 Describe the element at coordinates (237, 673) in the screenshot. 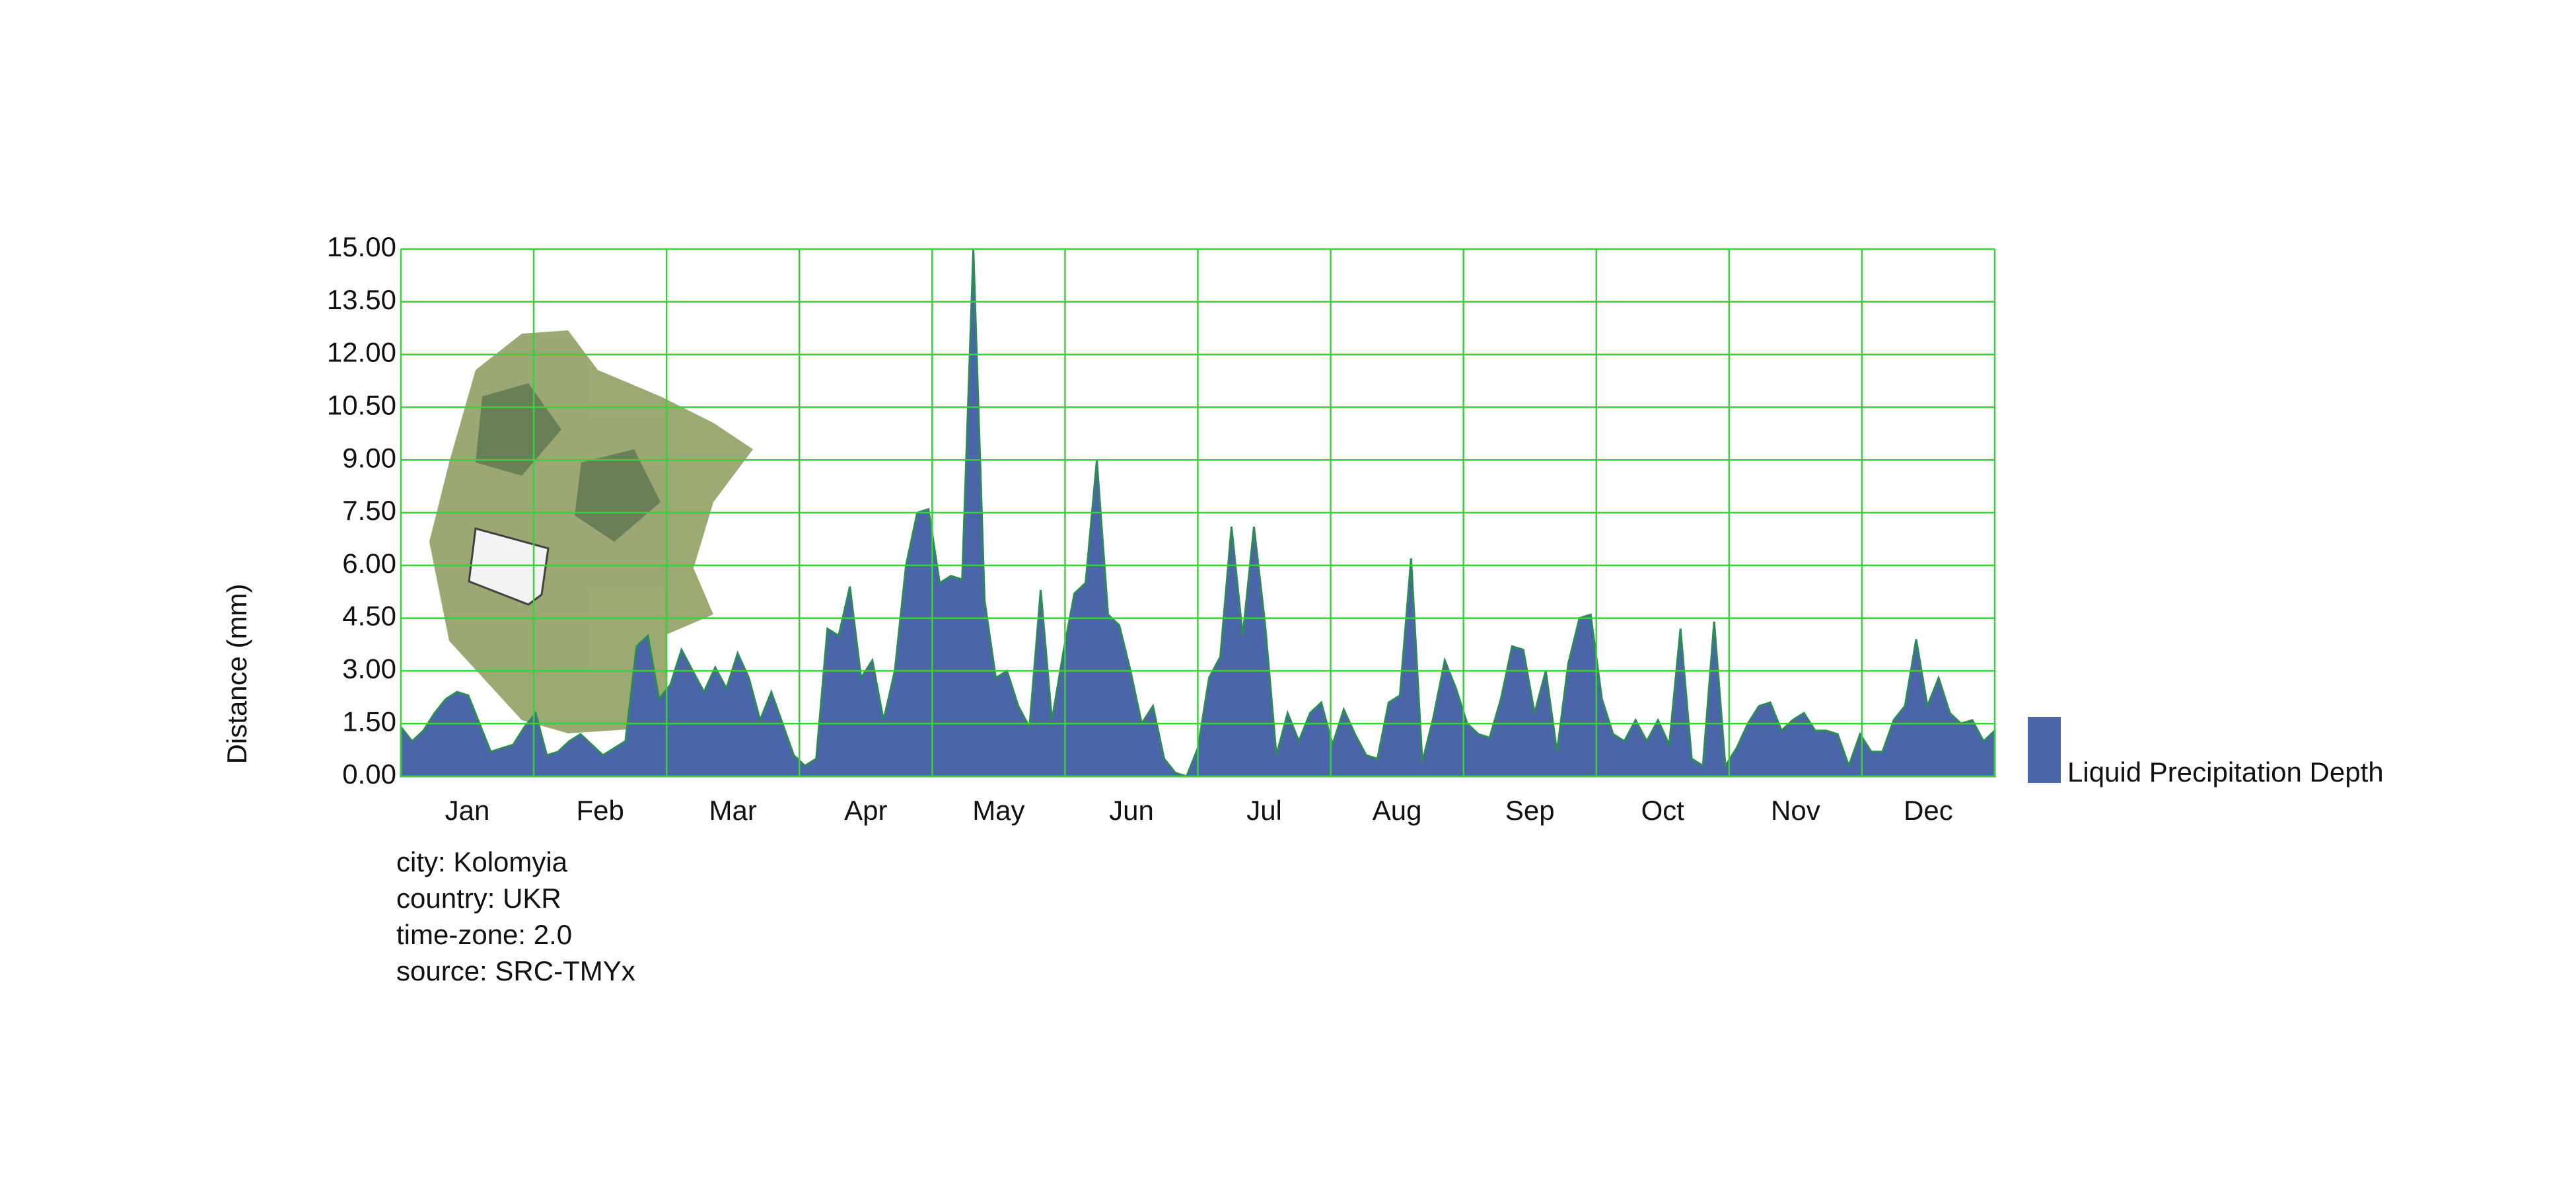

I see `y-axis-label: Distance (mm)` at that location.